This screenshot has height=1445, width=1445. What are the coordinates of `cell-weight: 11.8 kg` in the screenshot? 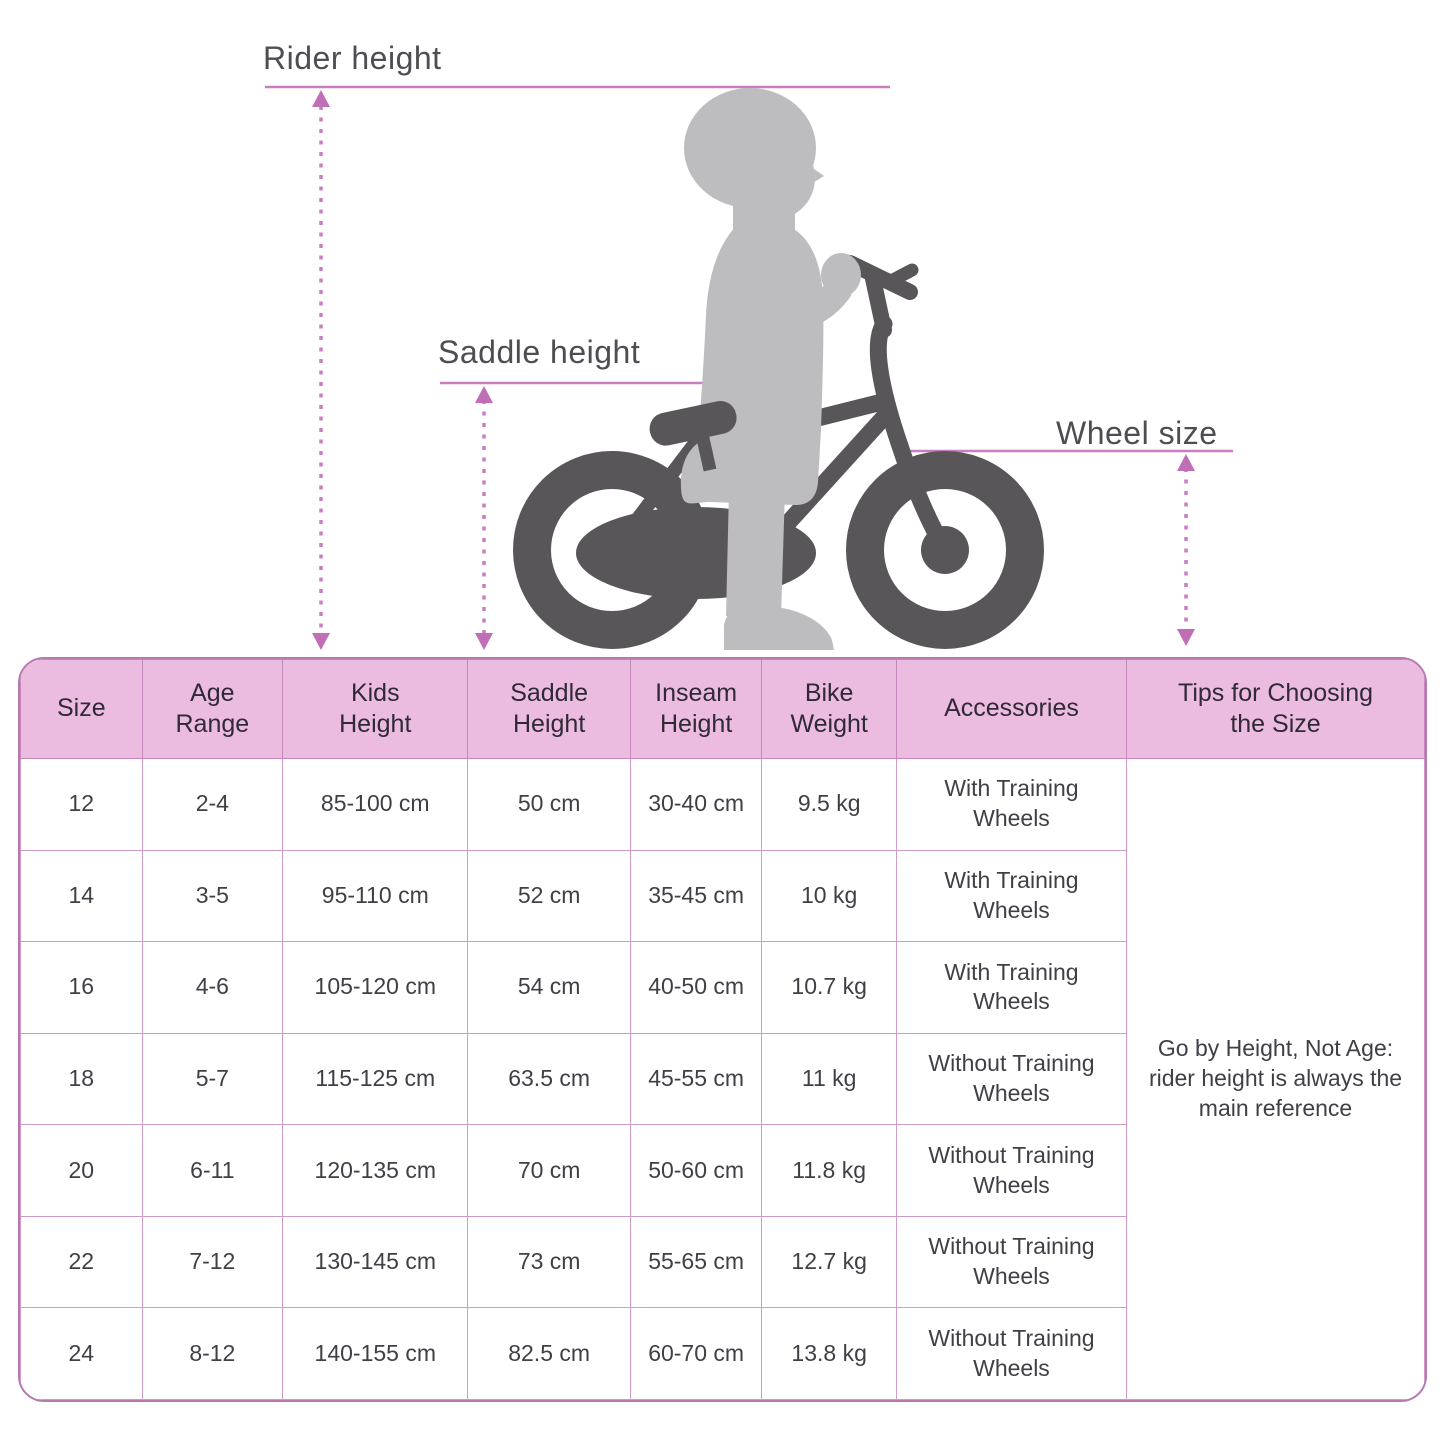 It's located at (829, 1170).